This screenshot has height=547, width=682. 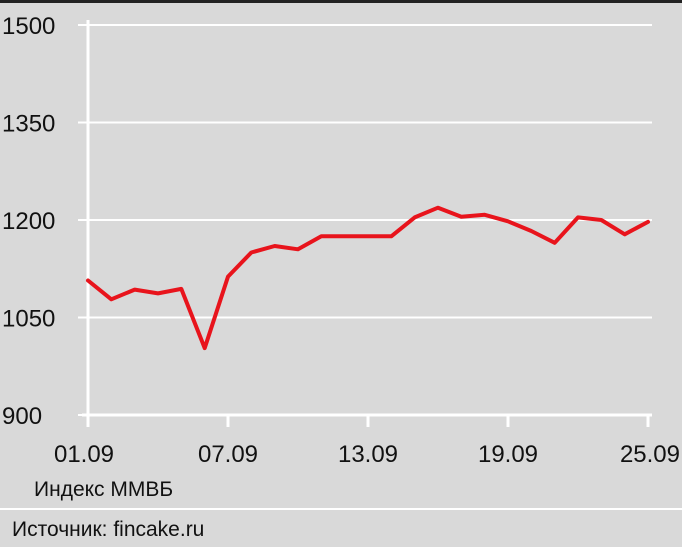 I want to click on x-tick-label: 25.09, so click(x=650, y=454).